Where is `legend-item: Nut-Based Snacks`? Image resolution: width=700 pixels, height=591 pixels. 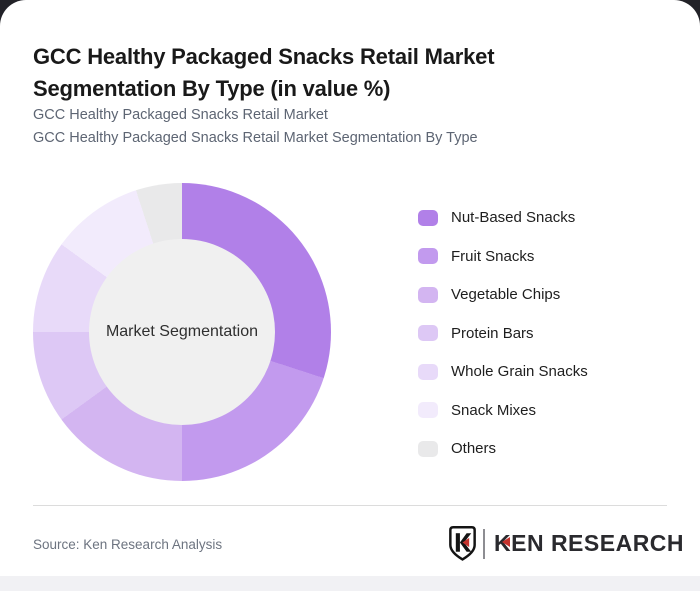 legend-item: Nut-Based Snacks is located at coordinates (503, 217).